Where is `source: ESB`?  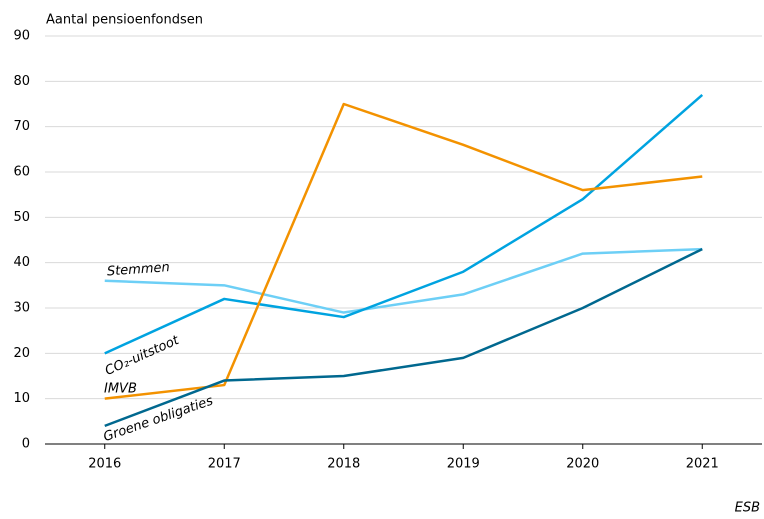
source: ESB is located at coordinates (747, 508).